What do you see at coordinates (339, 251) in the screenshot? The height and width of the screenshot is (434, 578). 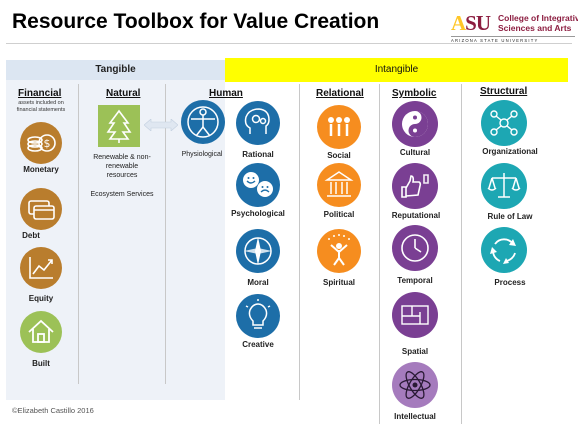 I see `spirit-figure-icon` at bounding box center [339, 251].